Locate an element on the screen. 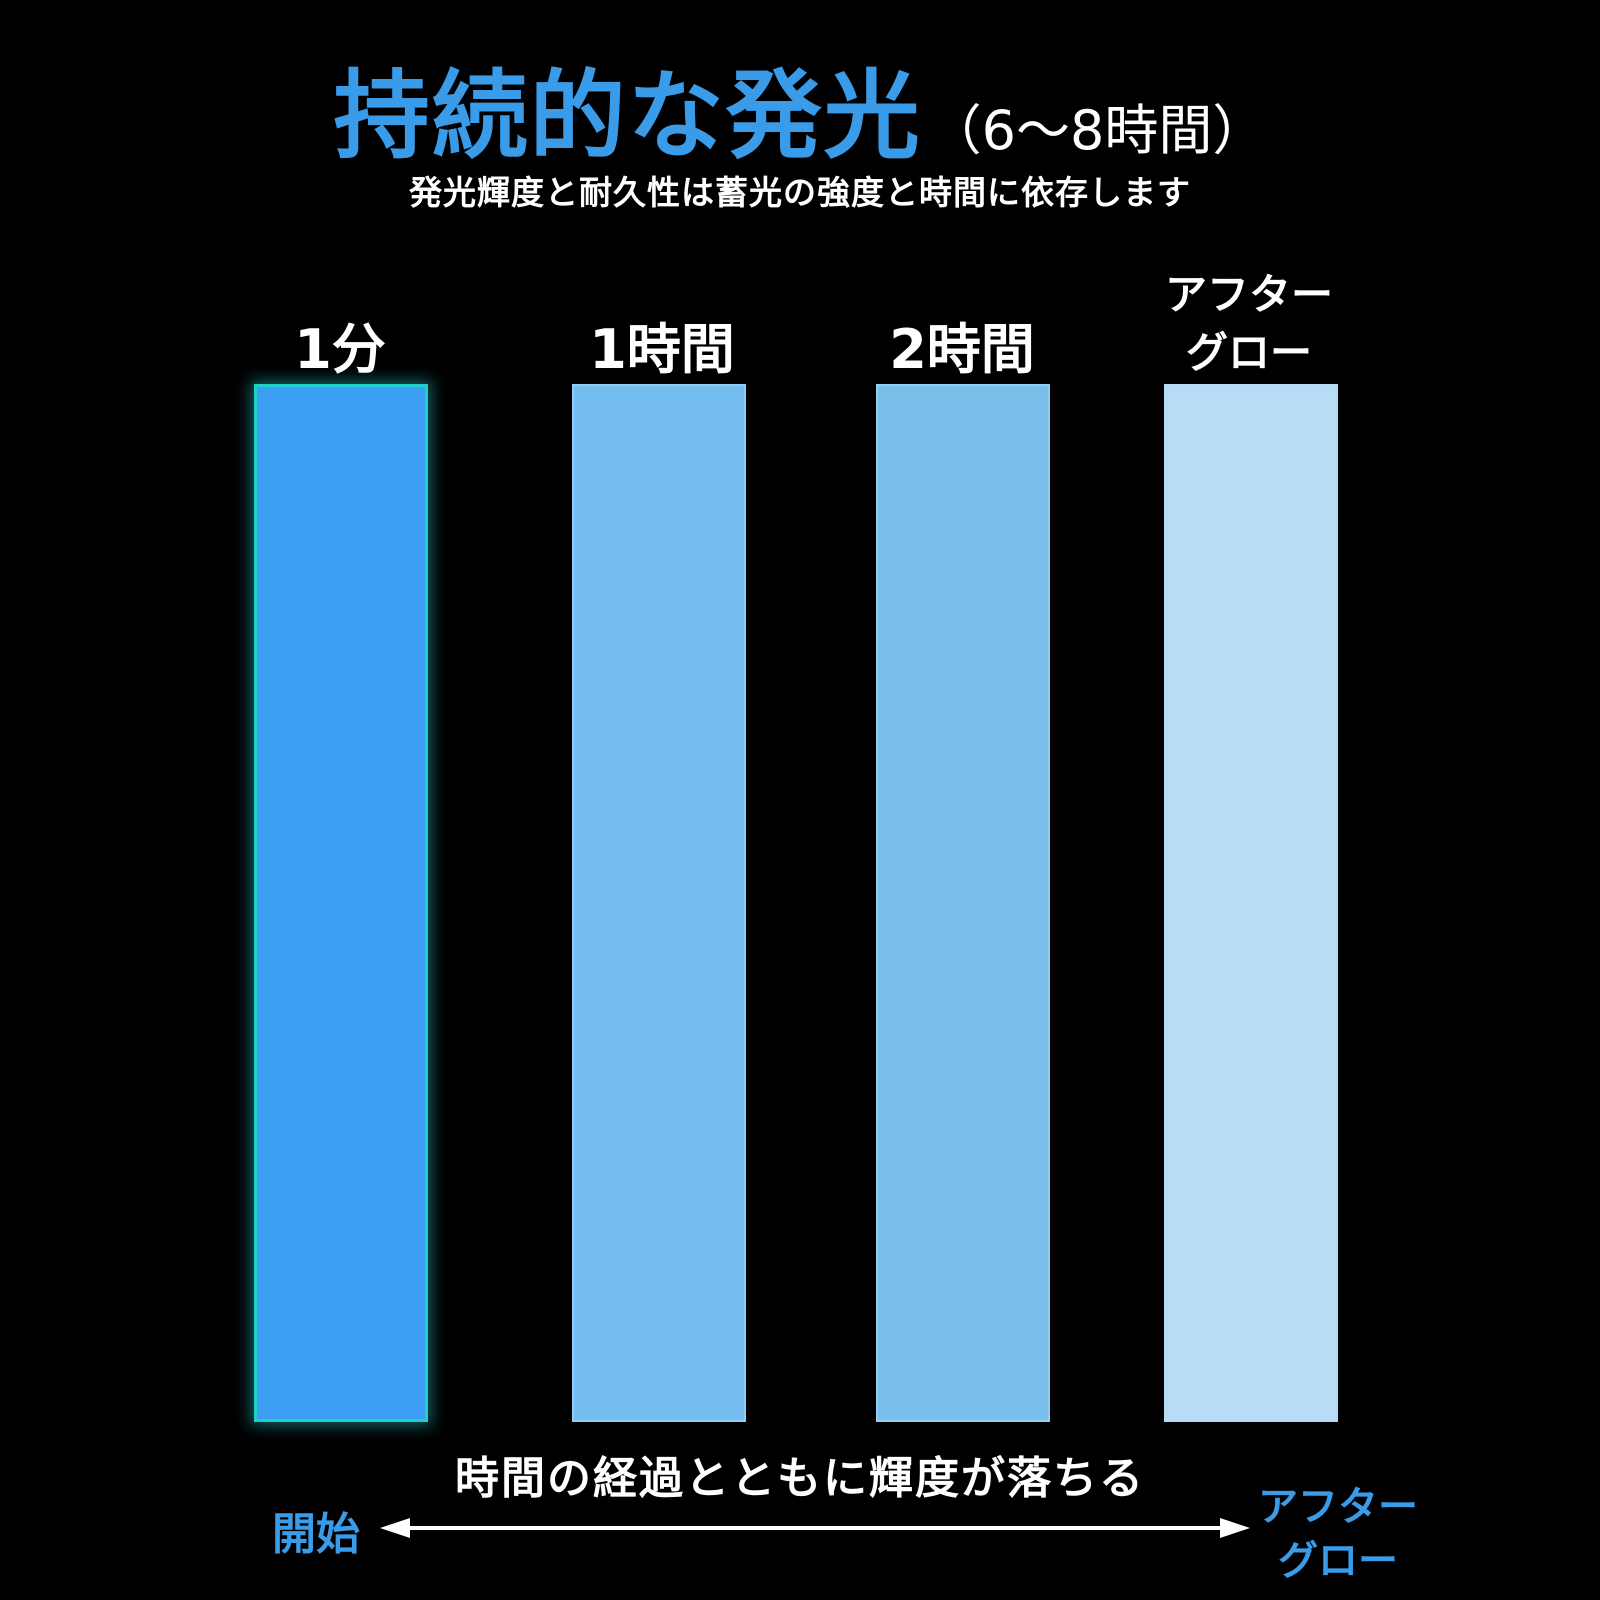 The height and width of the screenshot is (1600, 1600). timeline-end-label-line1: アフター is located at coordinates (1338, 1507).